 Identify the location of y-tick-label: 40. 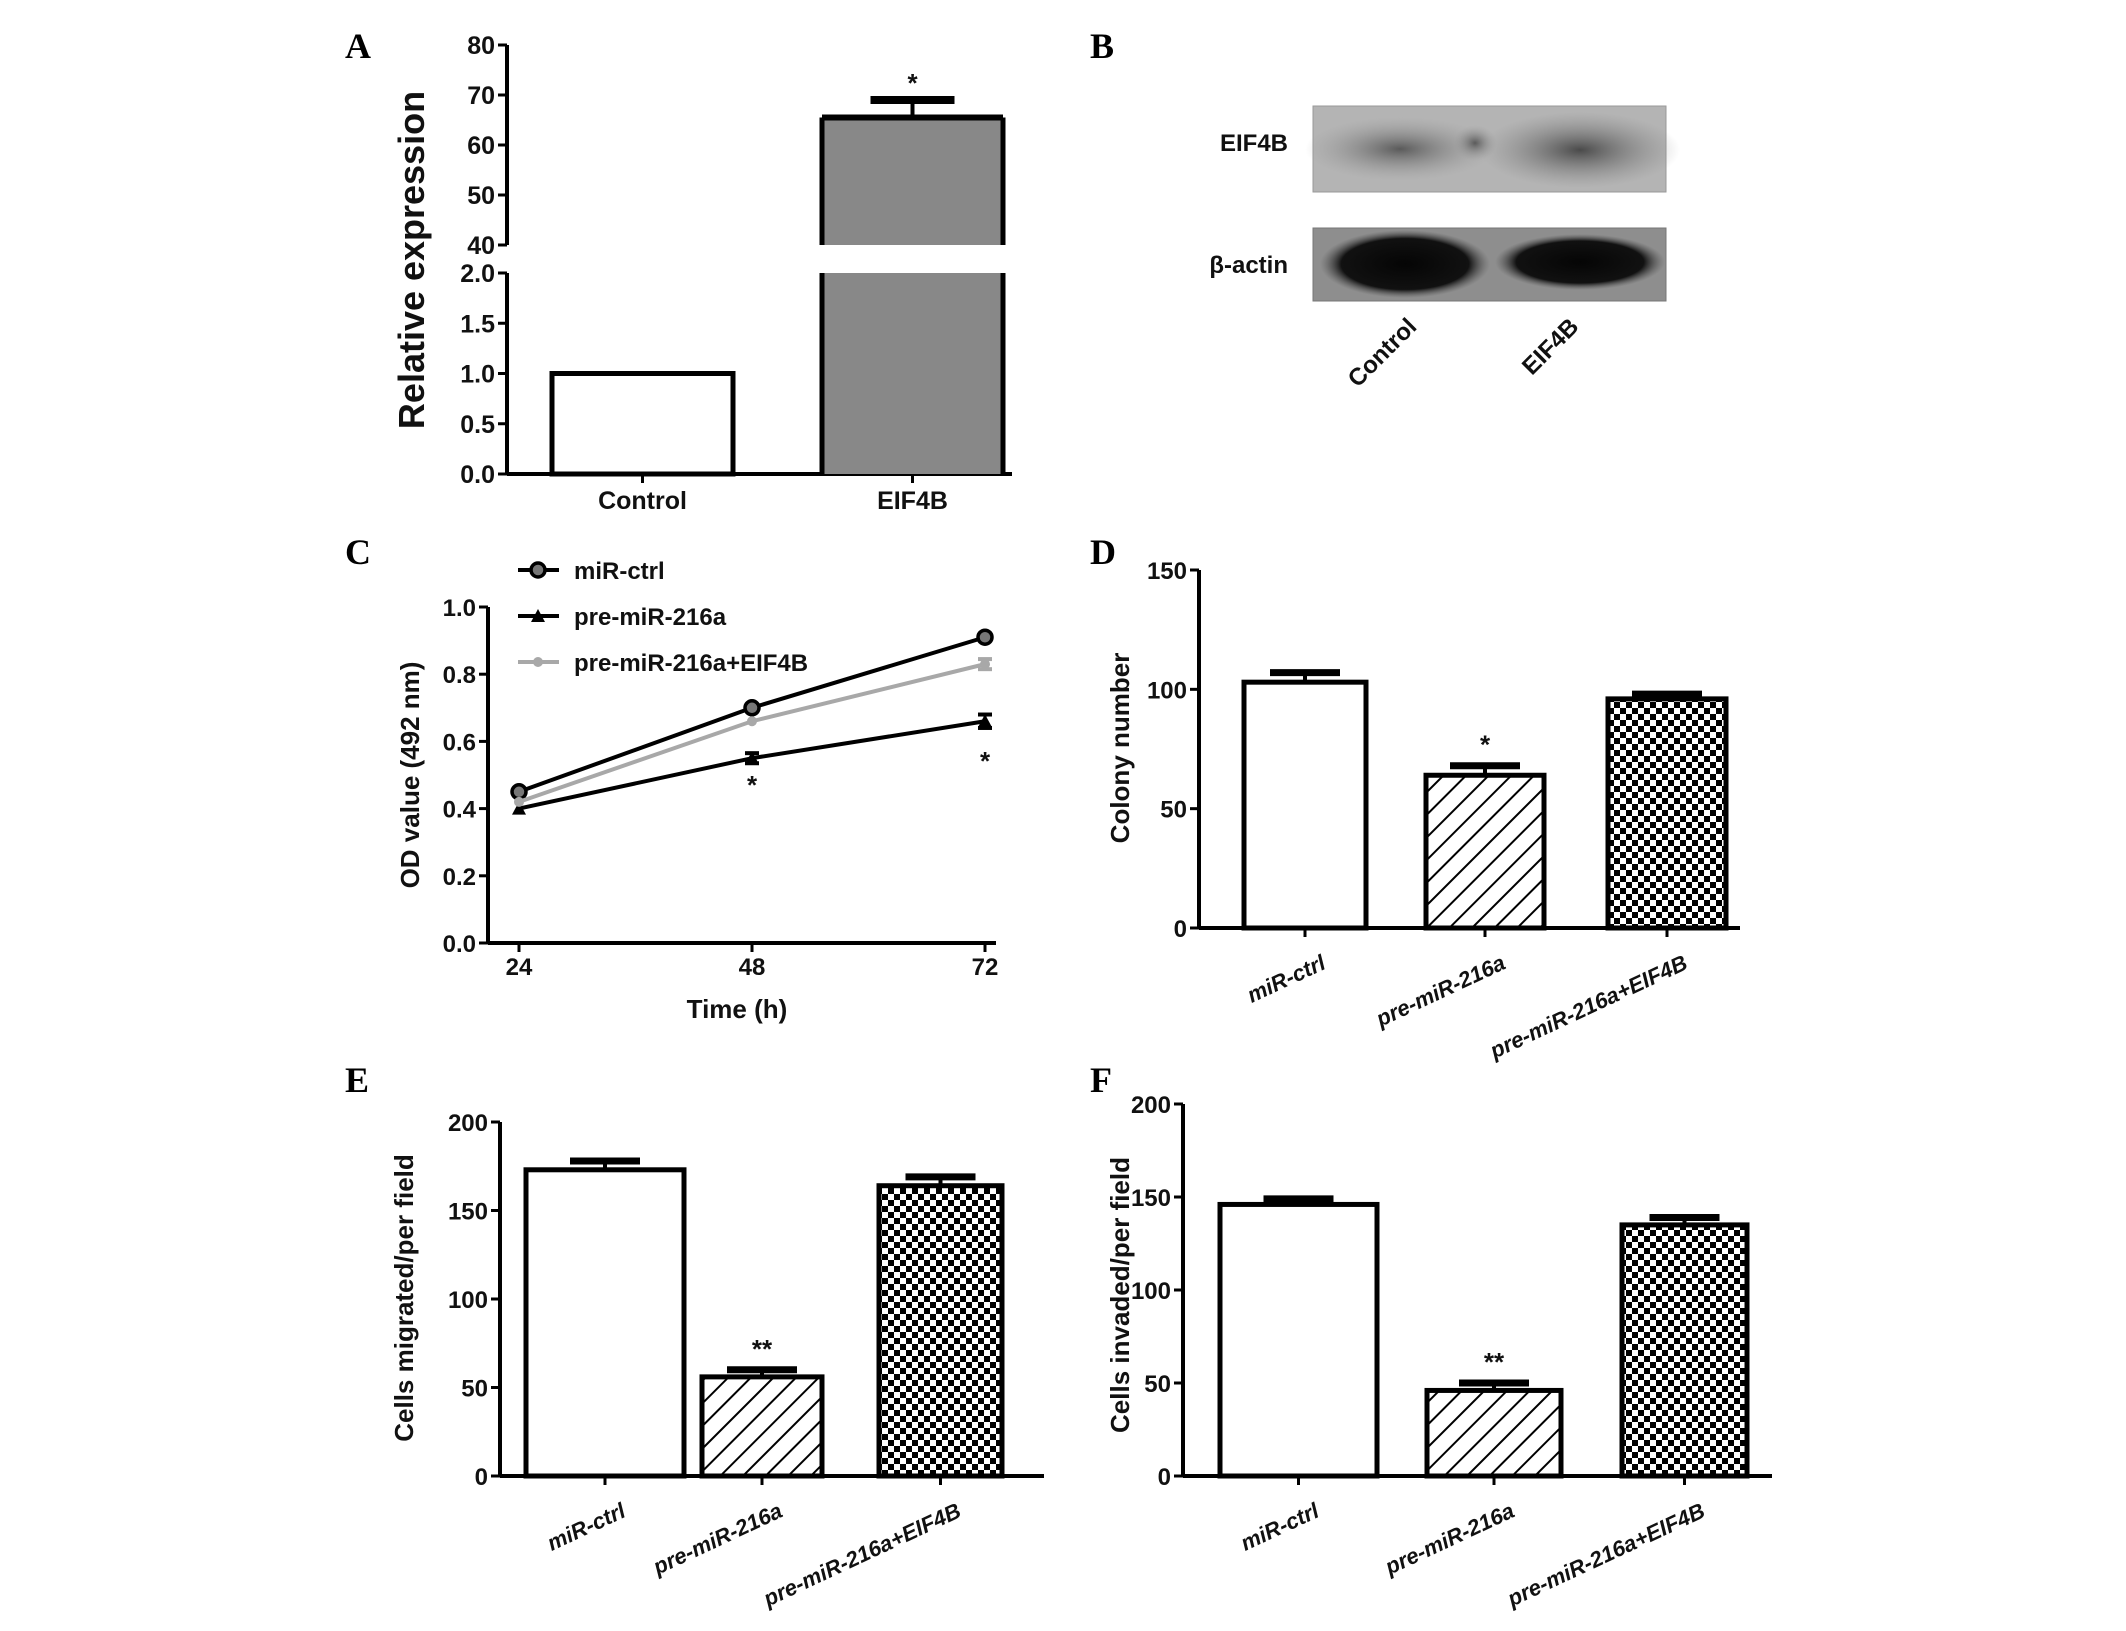
(481, 246).